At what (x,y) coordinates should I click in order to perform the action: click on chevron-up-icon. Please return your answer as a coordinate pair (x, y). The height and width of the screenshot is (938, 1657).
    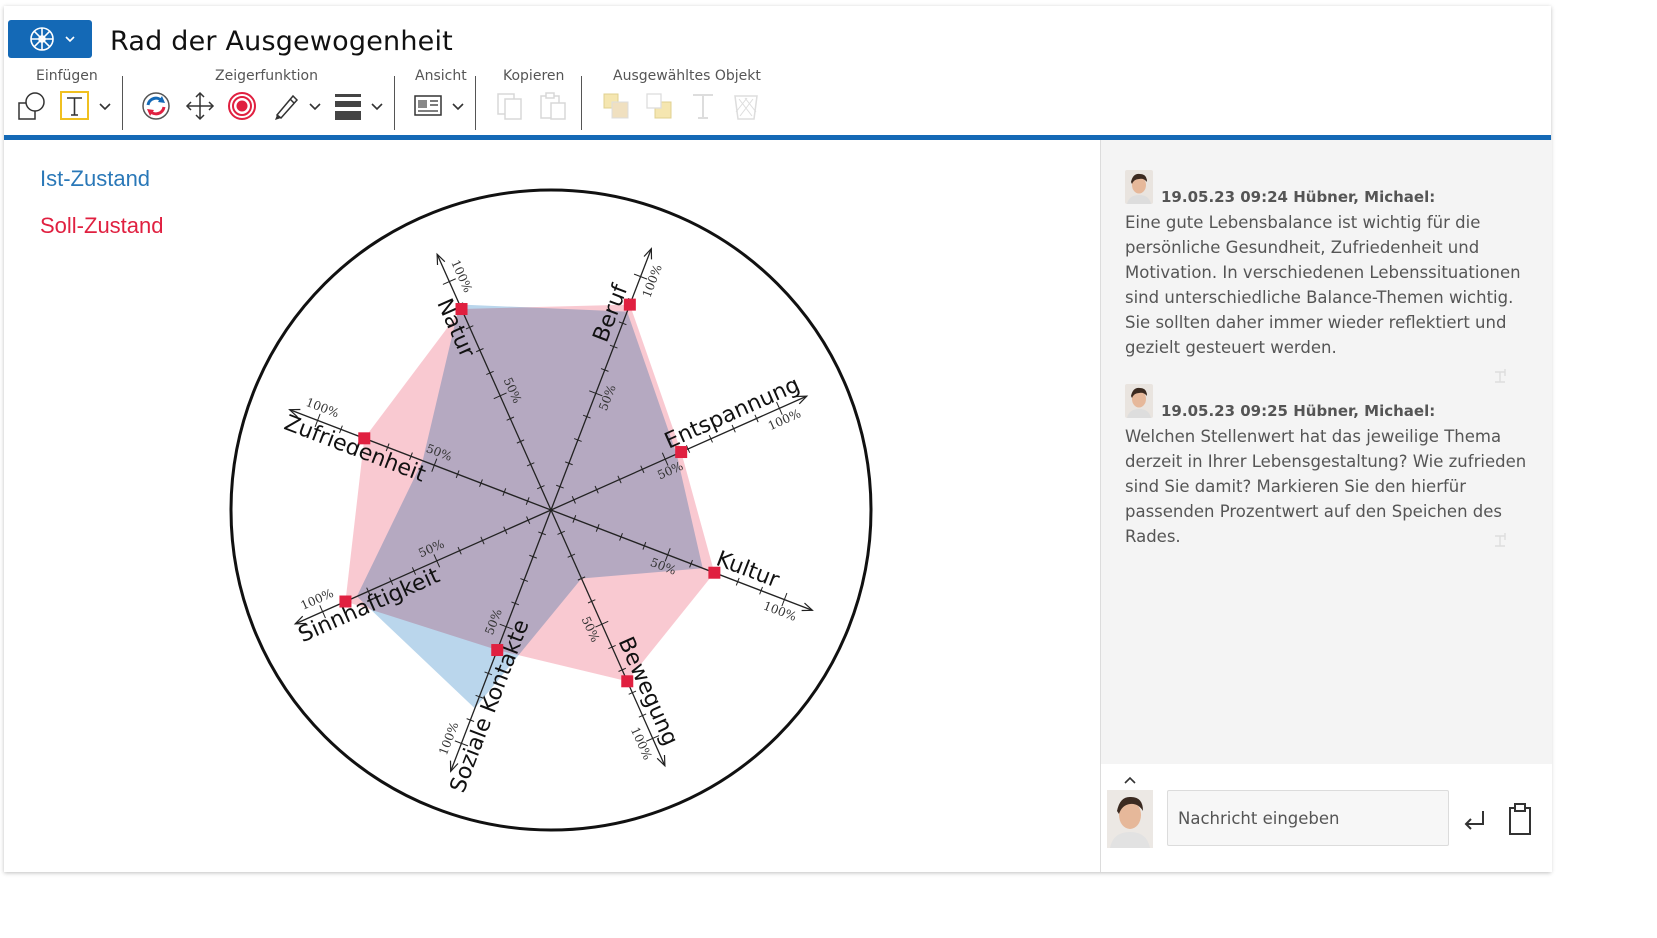
    Looking at the image, I should click on (1130, 781).